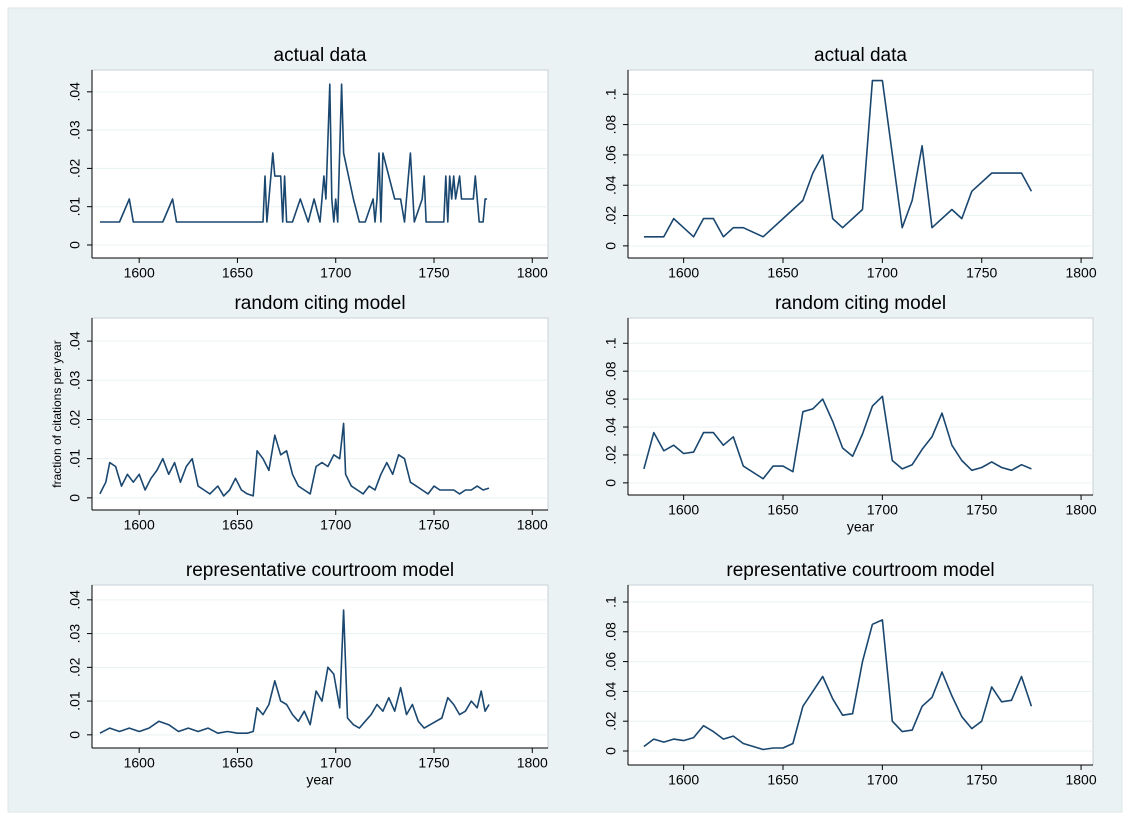 Image resolution: width=1130 pixels, height=820 pixels. Describe the element at coordinates (57, 413) in the screenshot. I see `y-axis-label: fraction of citations per year` at that location.